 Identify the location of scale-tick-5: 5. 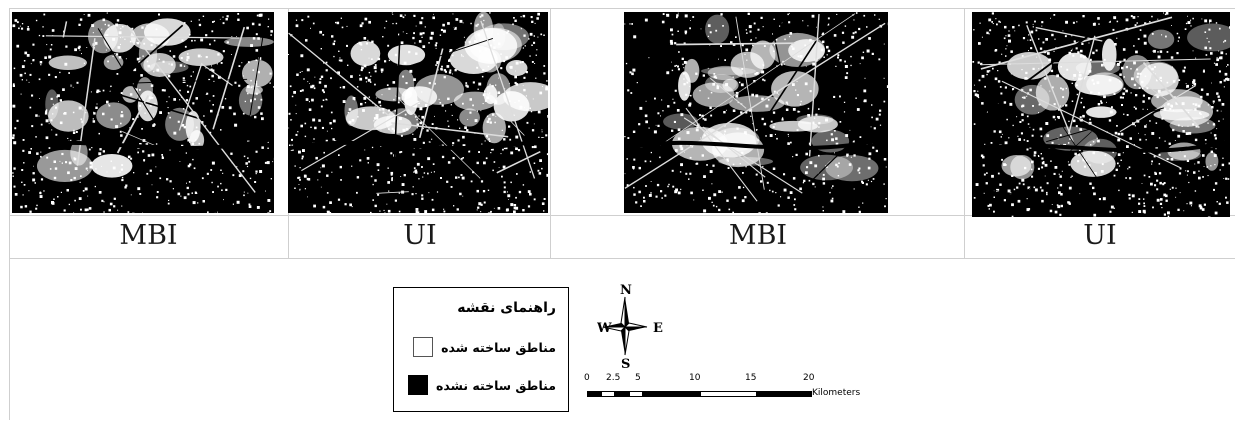
(638, 378).